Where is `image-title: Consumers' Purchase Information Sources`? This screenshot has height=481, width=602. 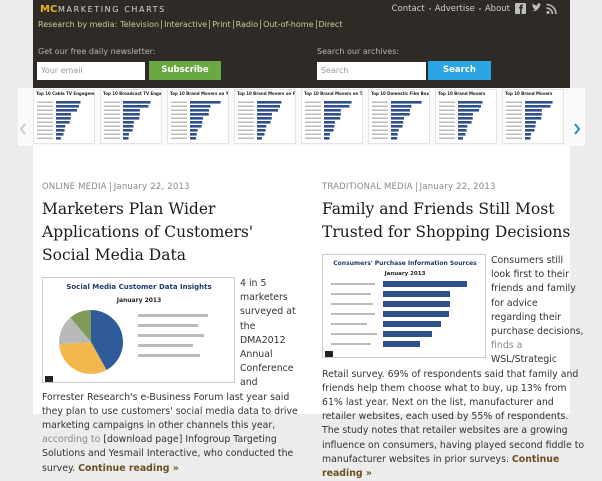
image-title: Consumers' Purchase Information Sources is located at coordinates (405, 263).